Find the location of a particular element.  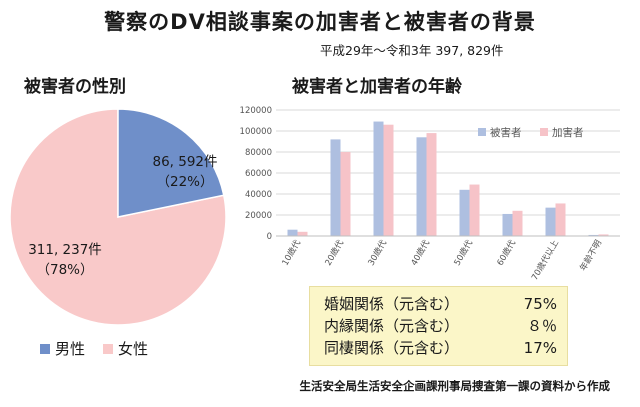

relation-percent: 75% is located at coordinates (540, 304).